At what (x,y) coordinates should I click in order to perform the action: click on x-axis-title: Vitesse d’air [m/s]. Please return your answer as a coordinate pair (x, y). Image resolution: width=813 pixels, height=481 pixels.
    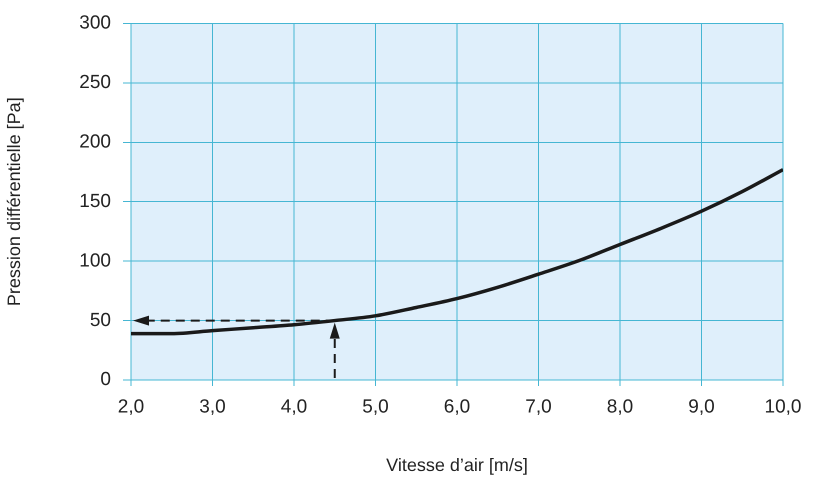
    Looking at the image, I should click on (457, 465).